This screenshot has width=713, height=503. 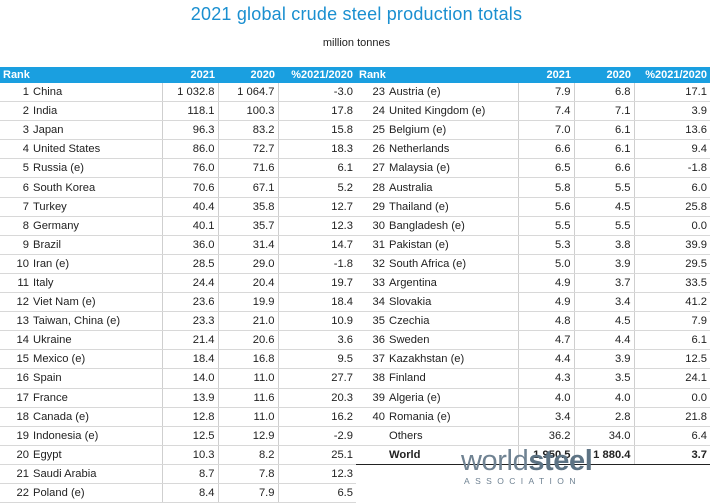 I want to click on value-2021-cell: 7.0, so click(x=545, y=130).